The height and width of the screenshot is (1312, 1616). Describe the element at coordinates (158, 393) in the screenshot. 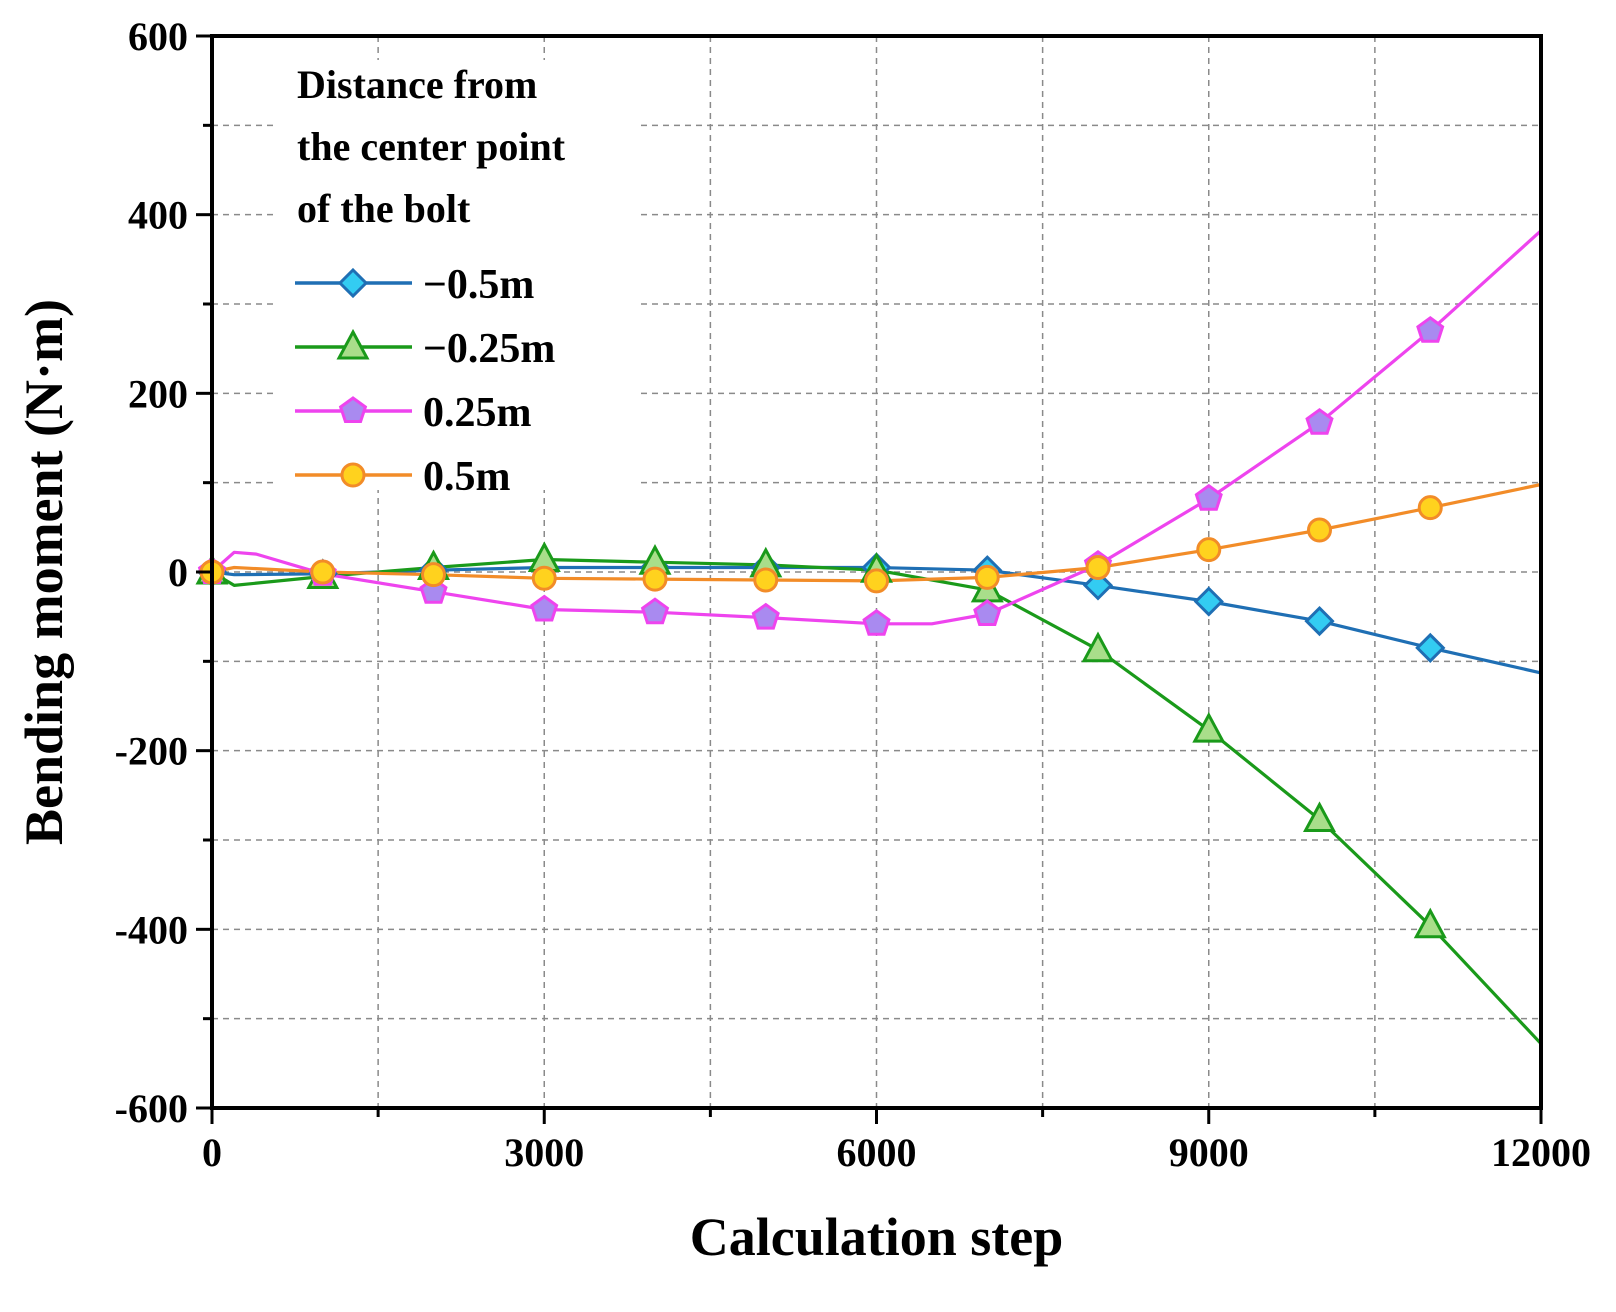

I see `y-tick-label: 200` at that location.